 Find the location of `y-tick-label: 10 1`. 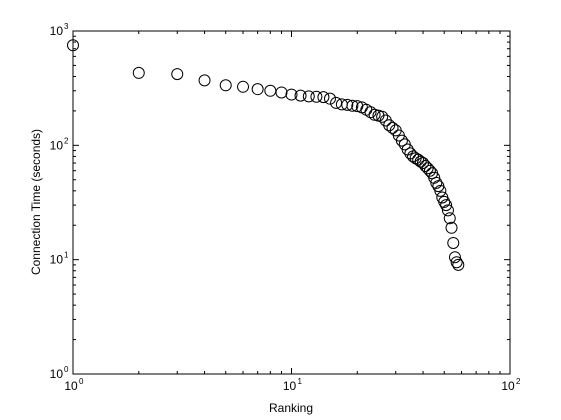

y-tick-label: 10 1 is located at coordinates (59, 259).